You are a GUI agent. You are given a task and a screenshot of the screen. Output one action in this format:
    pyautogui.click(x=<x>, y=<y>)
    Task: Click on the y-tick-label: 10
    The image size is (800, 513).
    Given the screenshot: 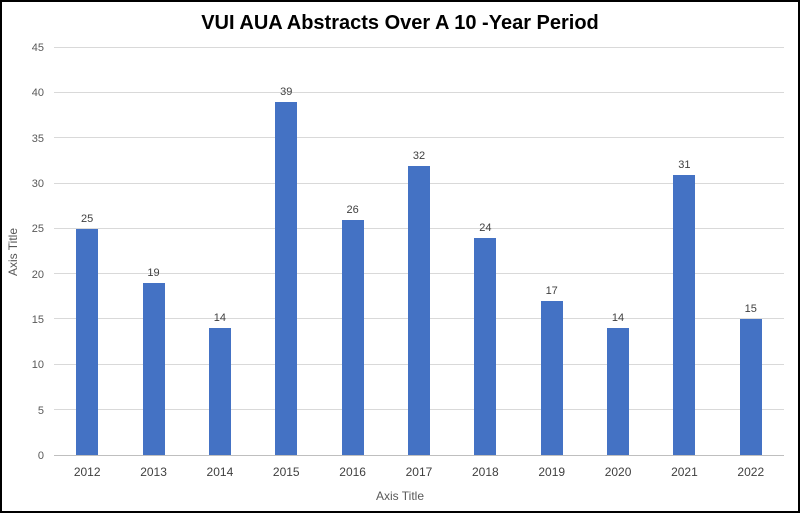 What is the action you would take?
    pyautogui.click(x=37, y=365)
    